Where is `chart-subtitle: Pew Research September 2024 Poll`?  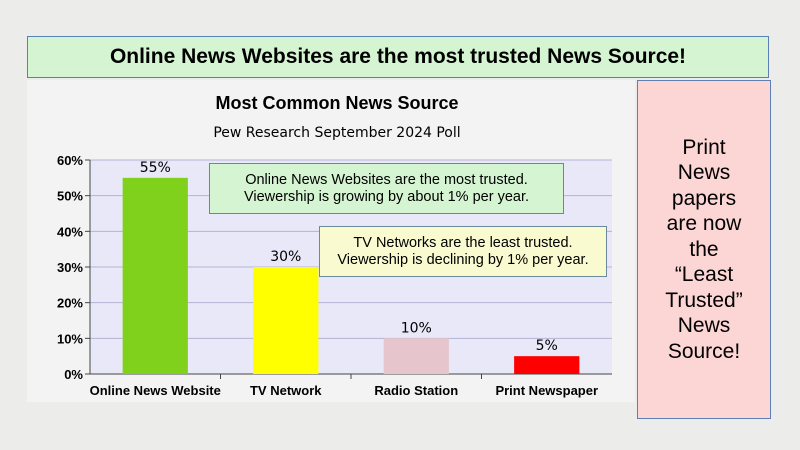 chart-subtitle: Pew Research September 2024 Poll is located at coordinates (336, 133).